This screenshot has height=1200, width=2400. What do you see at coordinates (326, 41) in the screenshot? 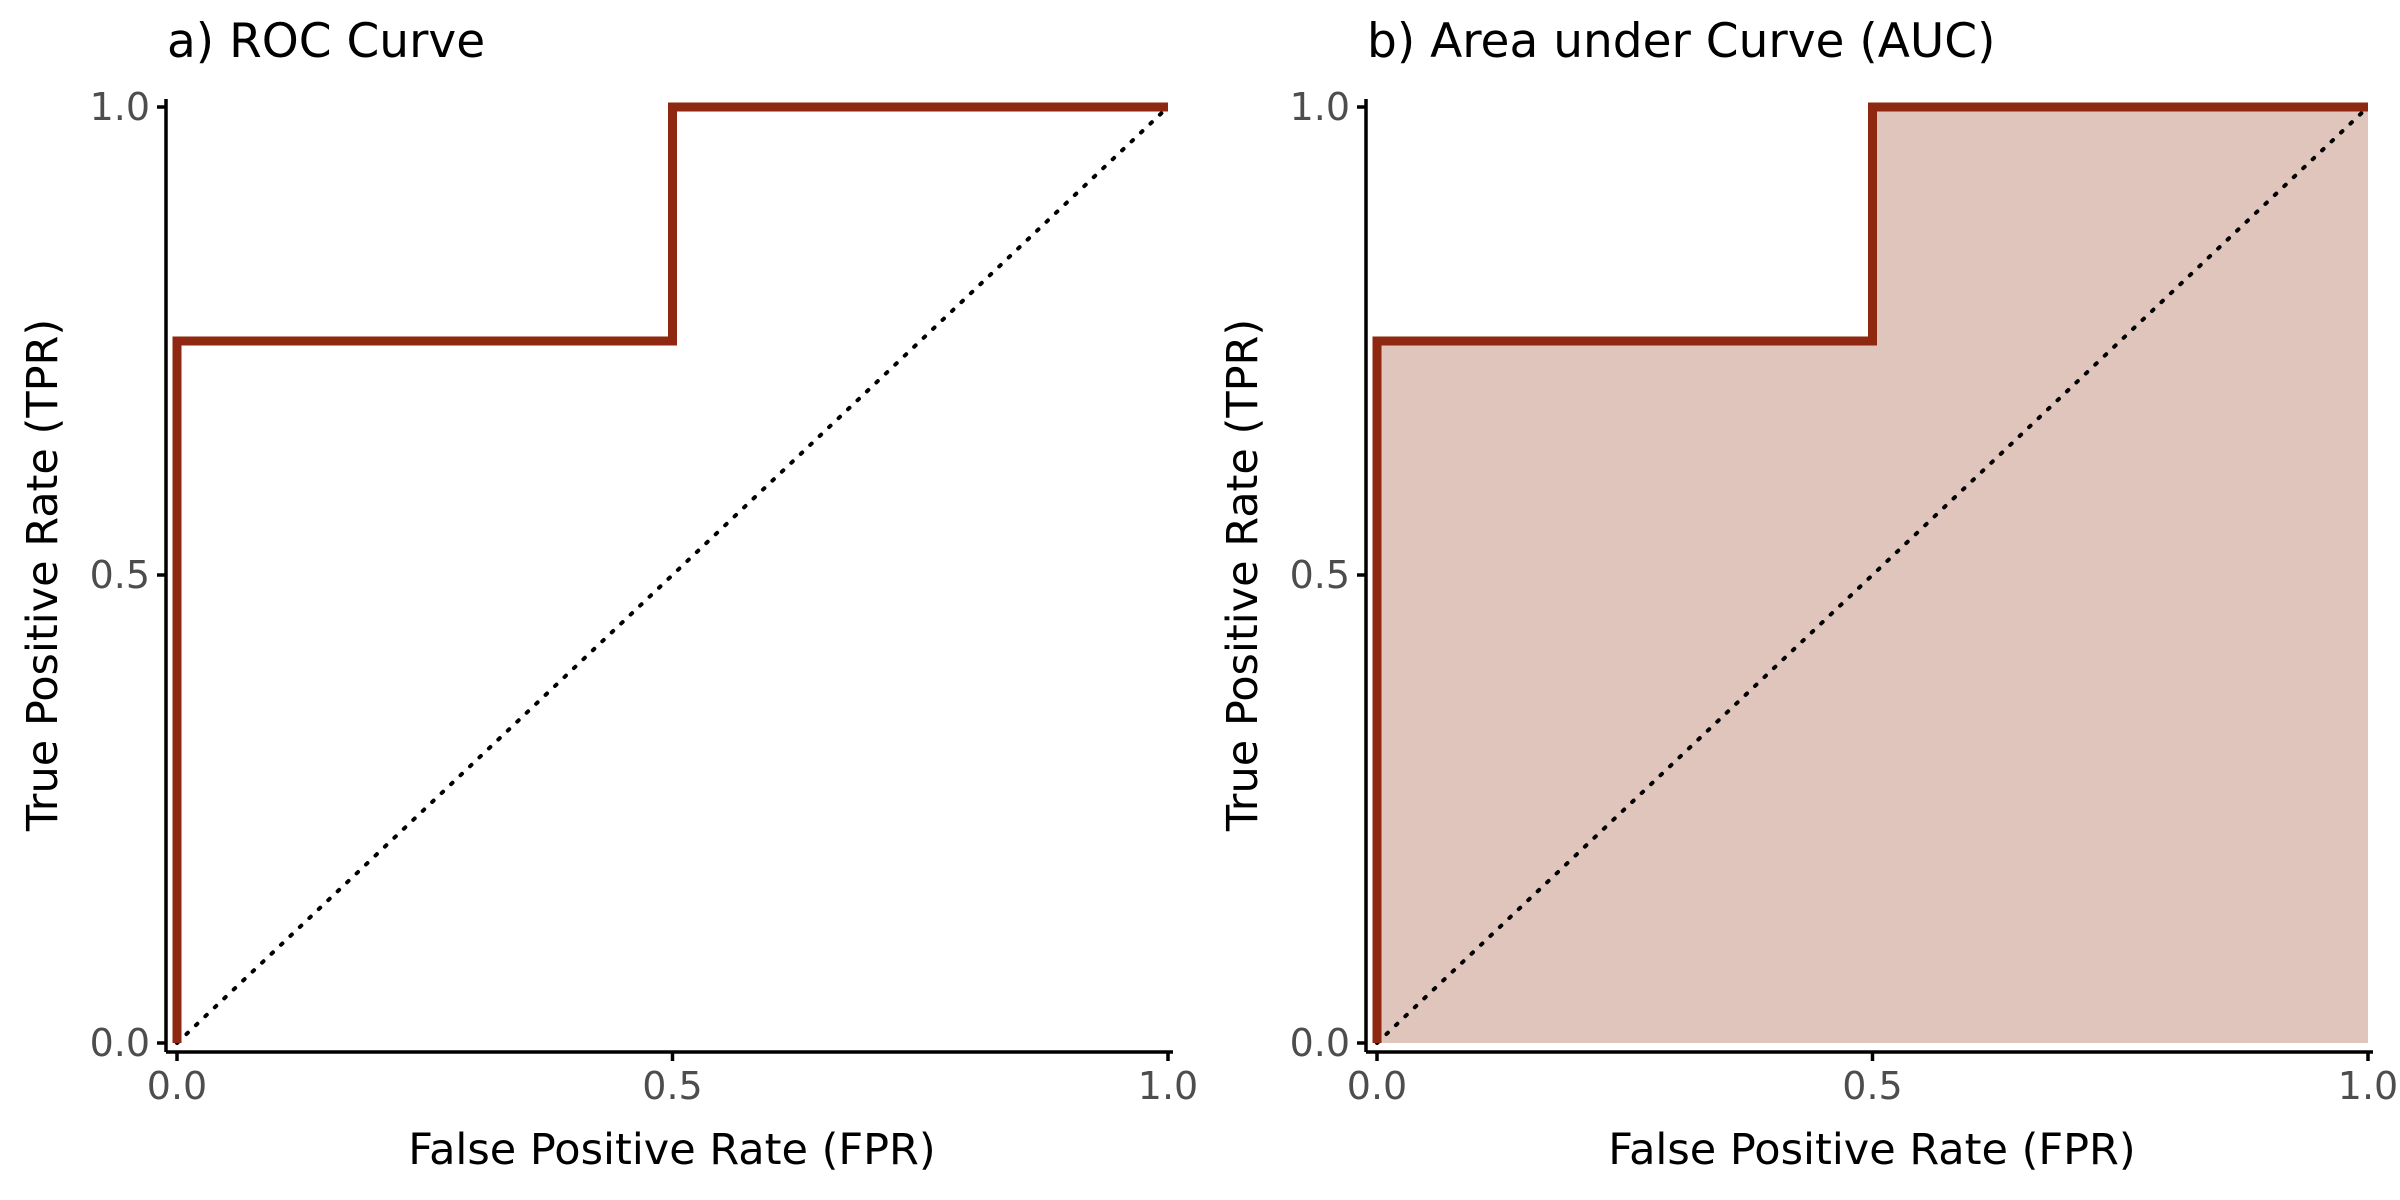
I see `panel-title: a) ROC Curve` at bounding box center [326, 41].